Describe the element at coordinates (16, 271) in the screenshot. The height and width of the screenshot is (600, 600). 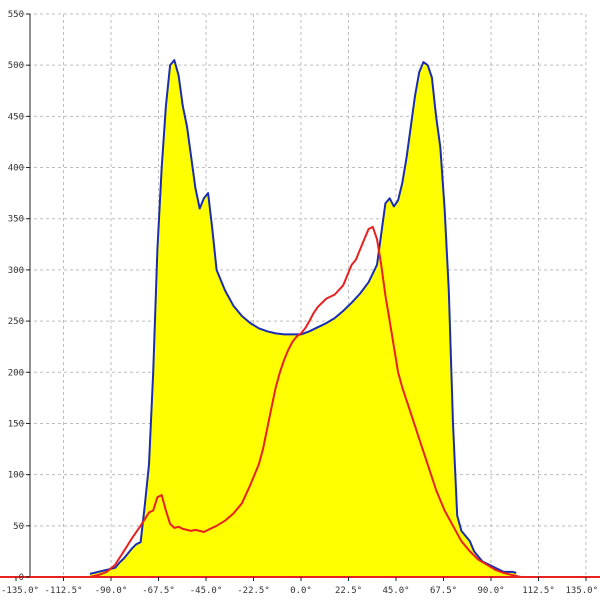
I see `y-tick-label-6: 300` at that location.